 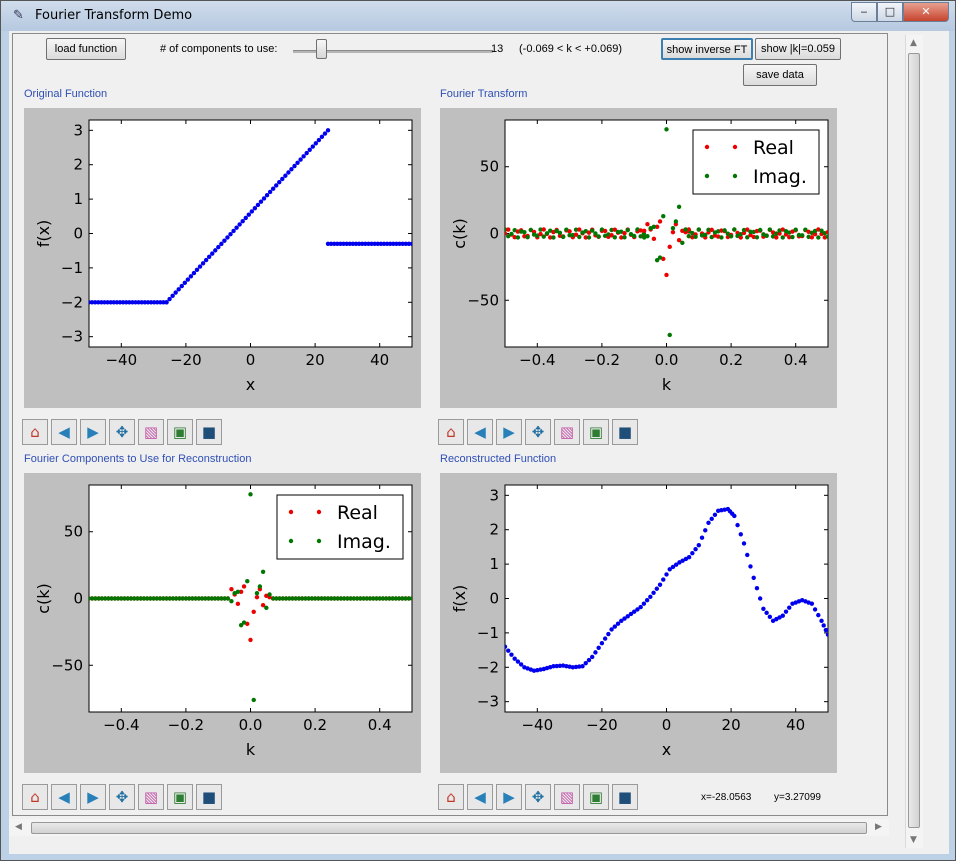 I want to click on title-bar: ✎ Fourier Transform Demo ‒ □ ✕, so click(x=478, y=16).